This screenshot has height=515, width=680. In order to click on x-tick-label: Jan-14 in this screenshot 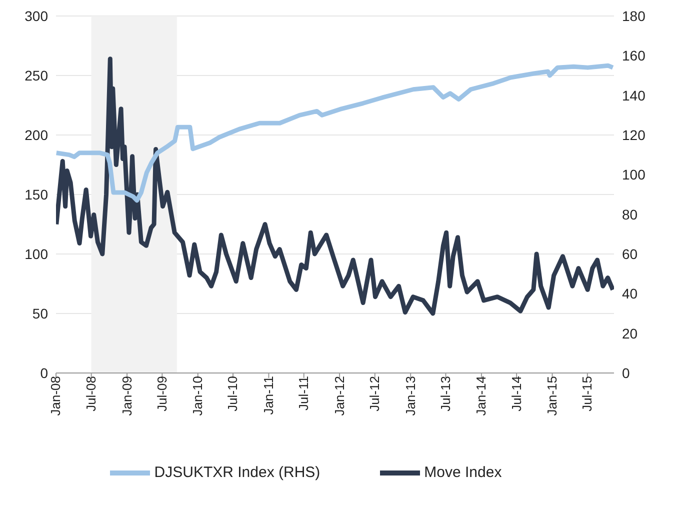, I will do `click(481, 396)`.